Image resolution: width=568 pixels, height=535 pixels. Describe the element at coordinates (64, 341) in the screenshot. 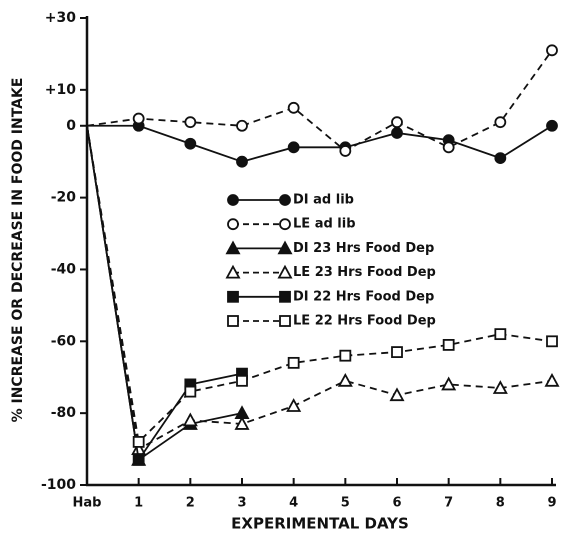

I see `y-tick-label: -60` at that location.